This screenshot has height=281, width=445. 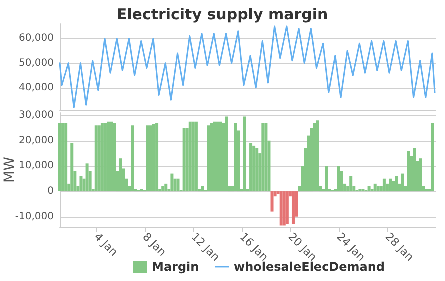 What do you see at coordinates (36, 166) in the screenshot?
I see `y-tick-label: 10,000` at bounding box center [36, 166].